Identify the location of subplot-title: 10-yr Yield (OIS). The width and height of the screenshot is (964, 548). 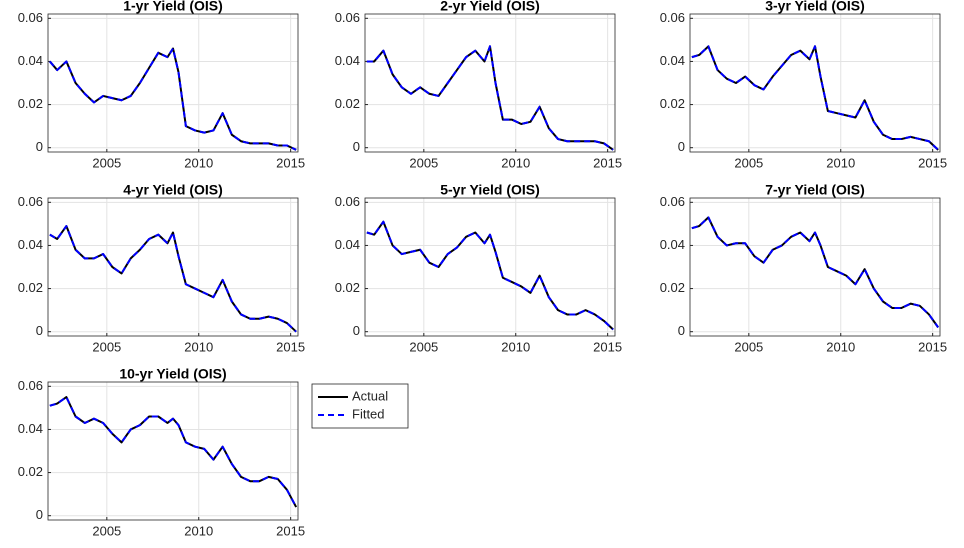
(172, 374).